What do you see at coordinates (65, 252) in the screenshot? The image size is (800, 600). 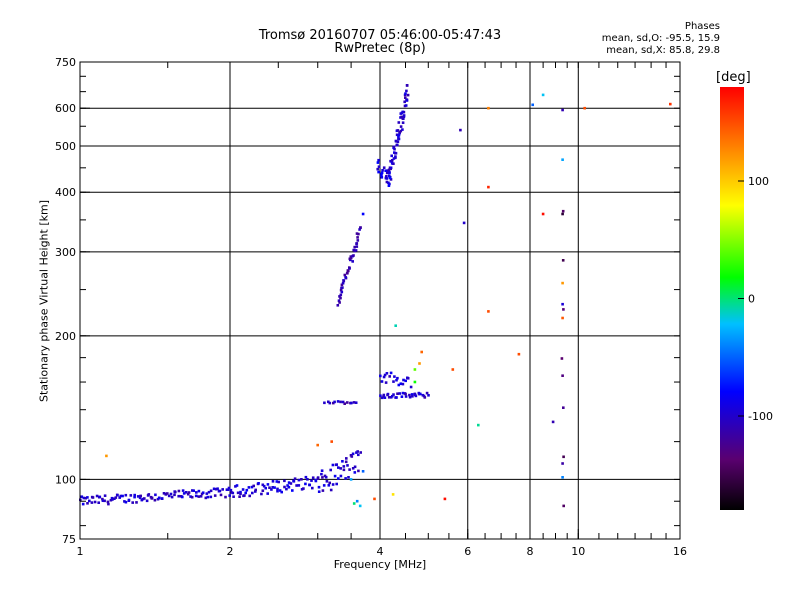 I see `y-tick-label: 300` at bounding box center [65, 252].